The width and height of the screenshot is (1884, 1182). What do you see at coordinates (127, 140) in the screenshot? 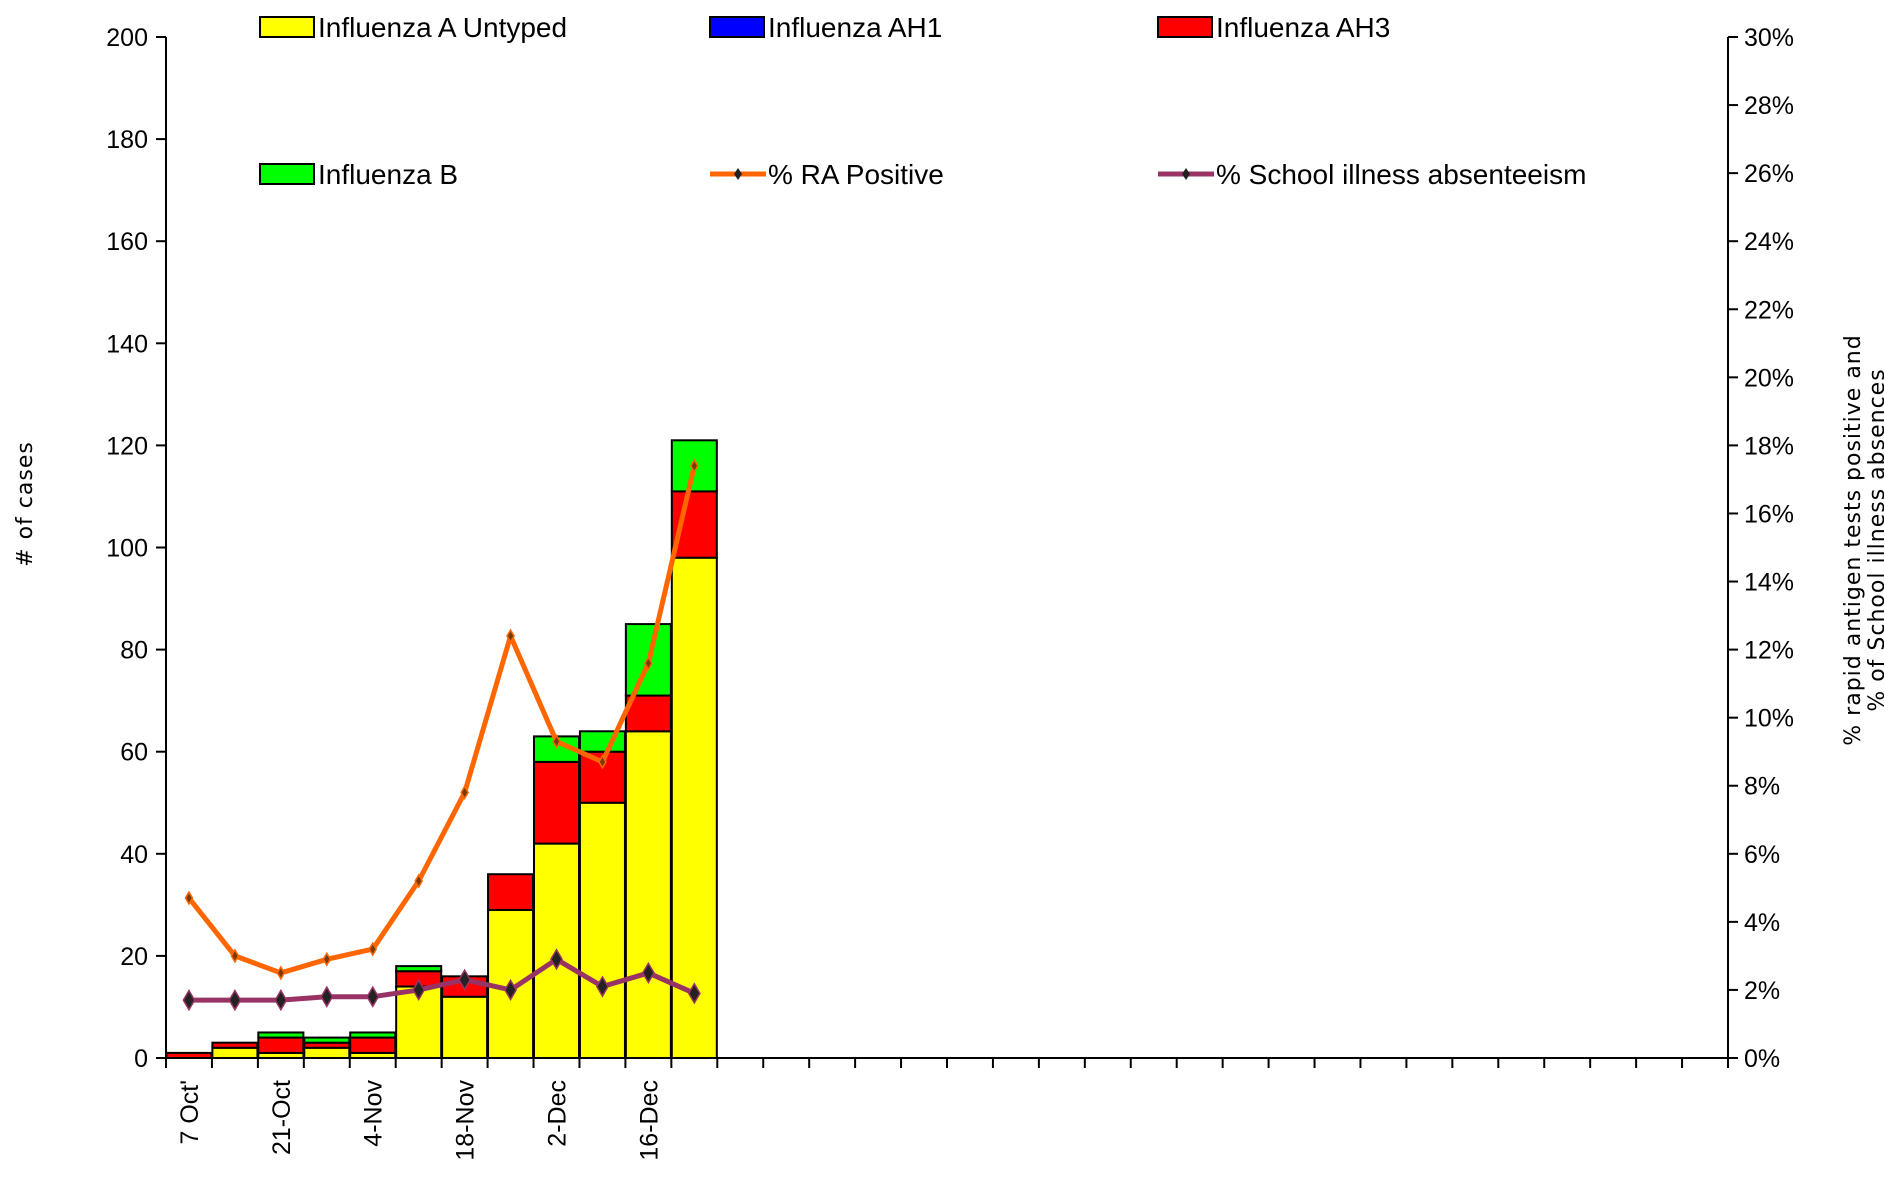
I see `y-tick-label-9: 180` at bounding box center [127, 140].